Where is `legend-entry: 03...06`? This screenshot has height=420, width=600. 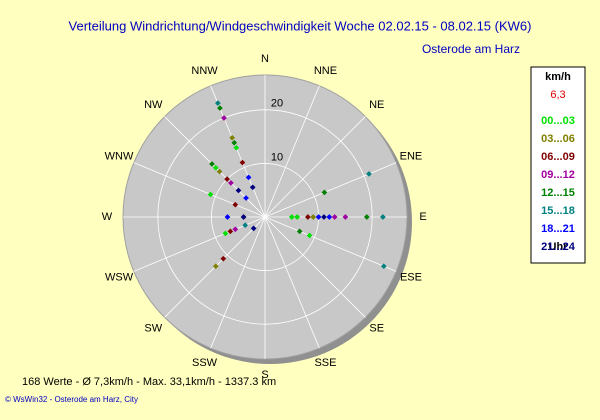
legend-entry: 03...06 is located at coordinates (558, 139).